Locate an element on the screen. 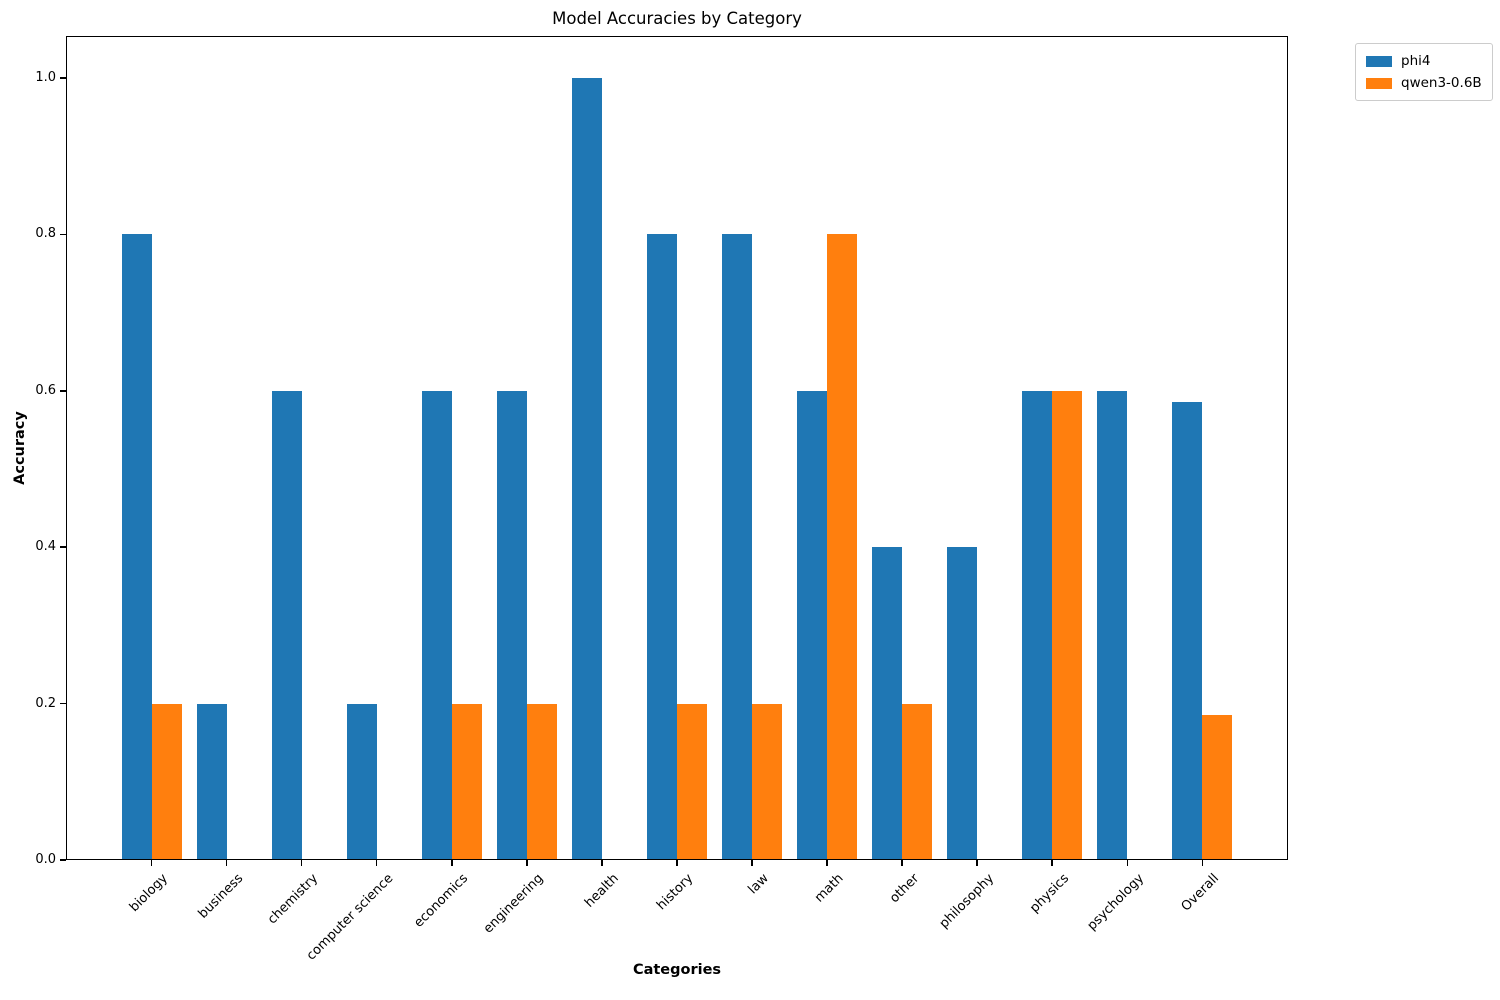 Image resolution: width=1500 pixels, height=1000 pixels. y-tick-0.8 is located at coordinates (63, 234).